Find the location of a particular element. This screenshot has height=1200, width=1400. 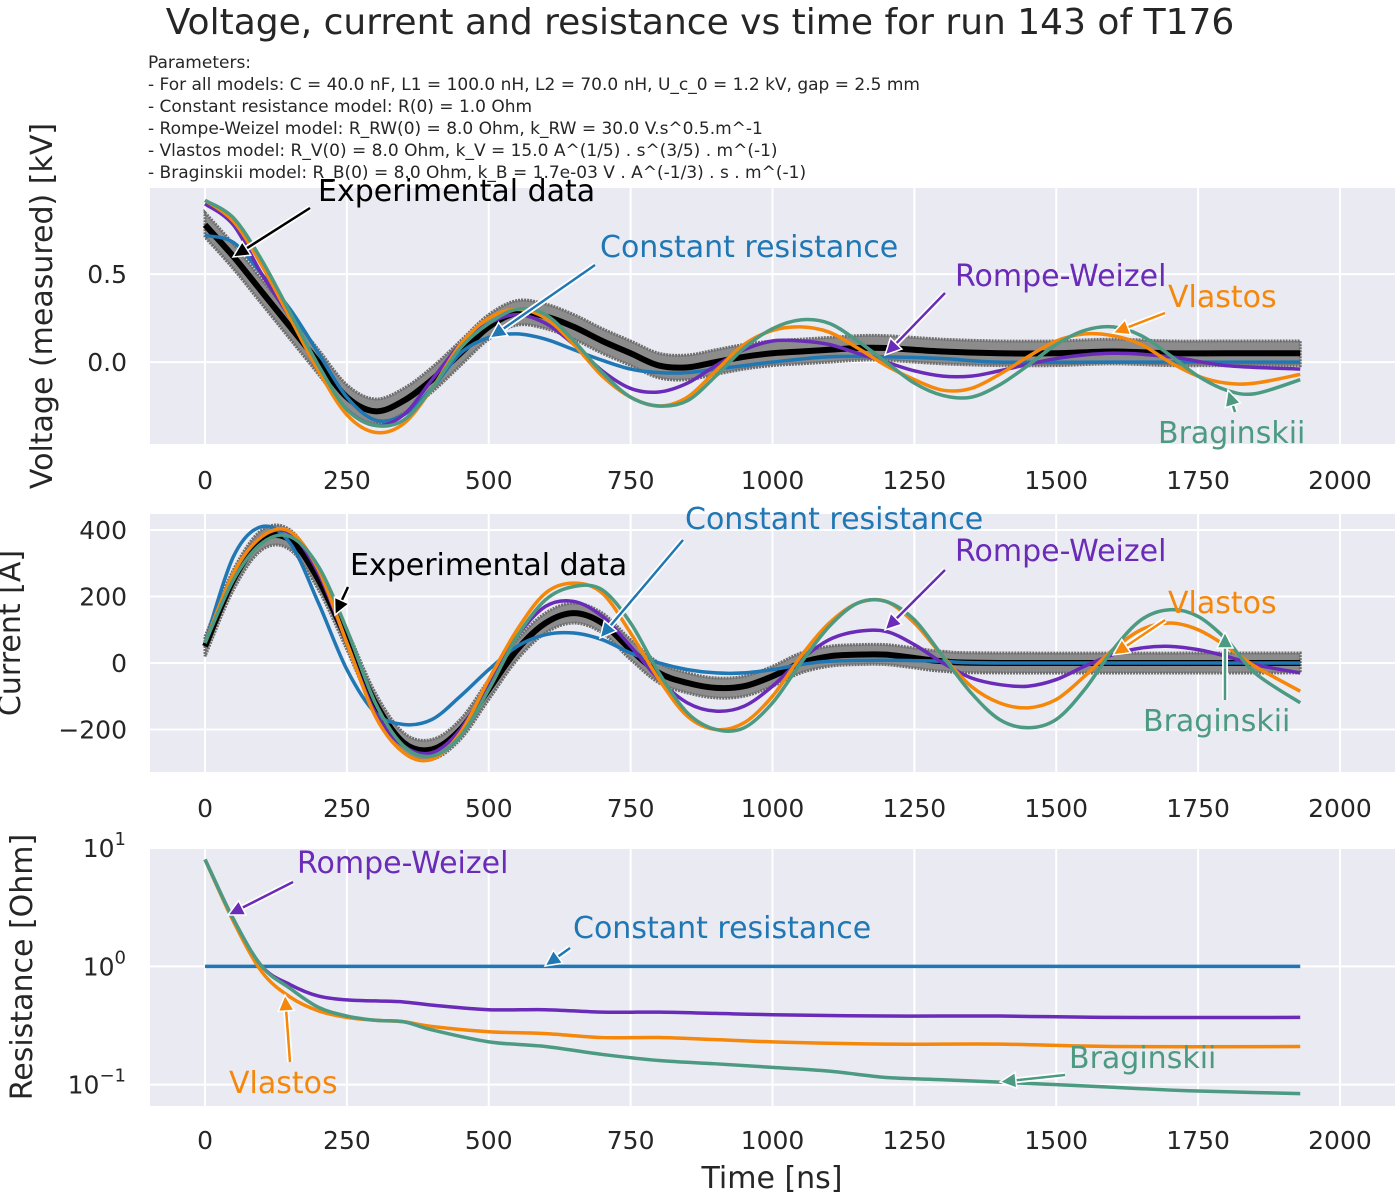

y-tick-label: 10⁻¹ is located at coordinates (97, 1083).